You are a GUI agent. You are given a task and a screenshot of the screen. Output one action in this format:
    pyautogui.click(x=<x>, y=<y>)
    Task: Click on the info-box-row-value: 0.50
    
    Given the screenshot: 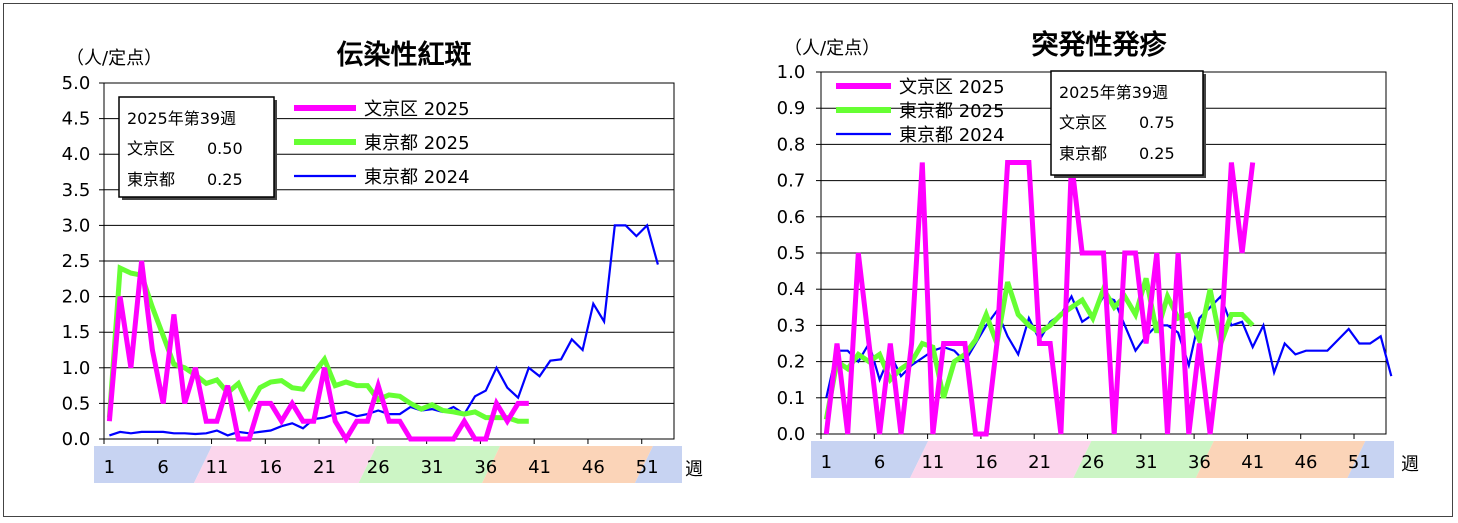 What is the action you would take?
    pyautogui.click(x=225, y=148)
    